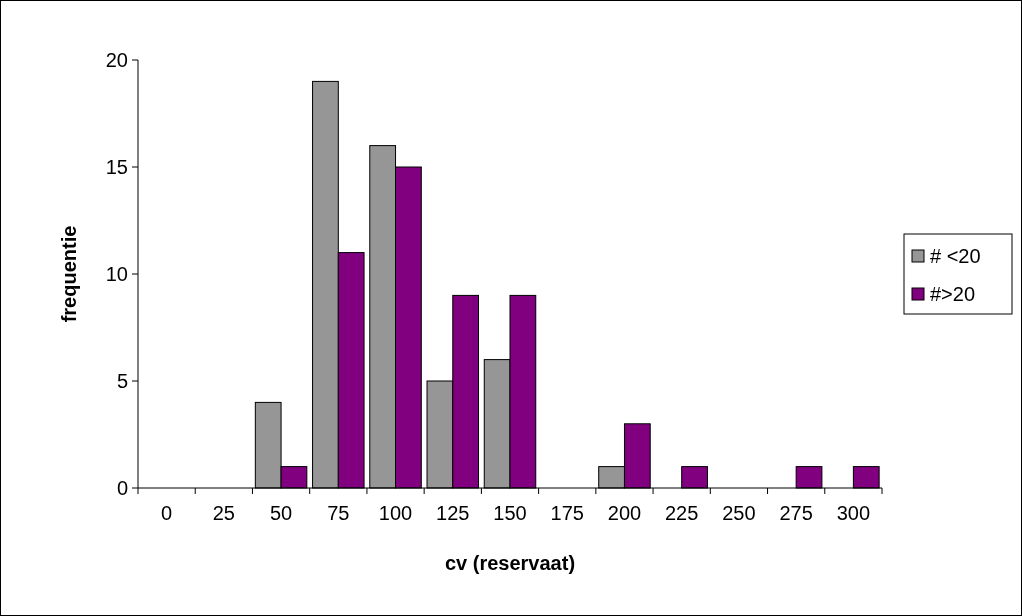 The width and height of the screenshot is (1022, 616). I want to click on x-tick-label: 50, so click(281, 513).